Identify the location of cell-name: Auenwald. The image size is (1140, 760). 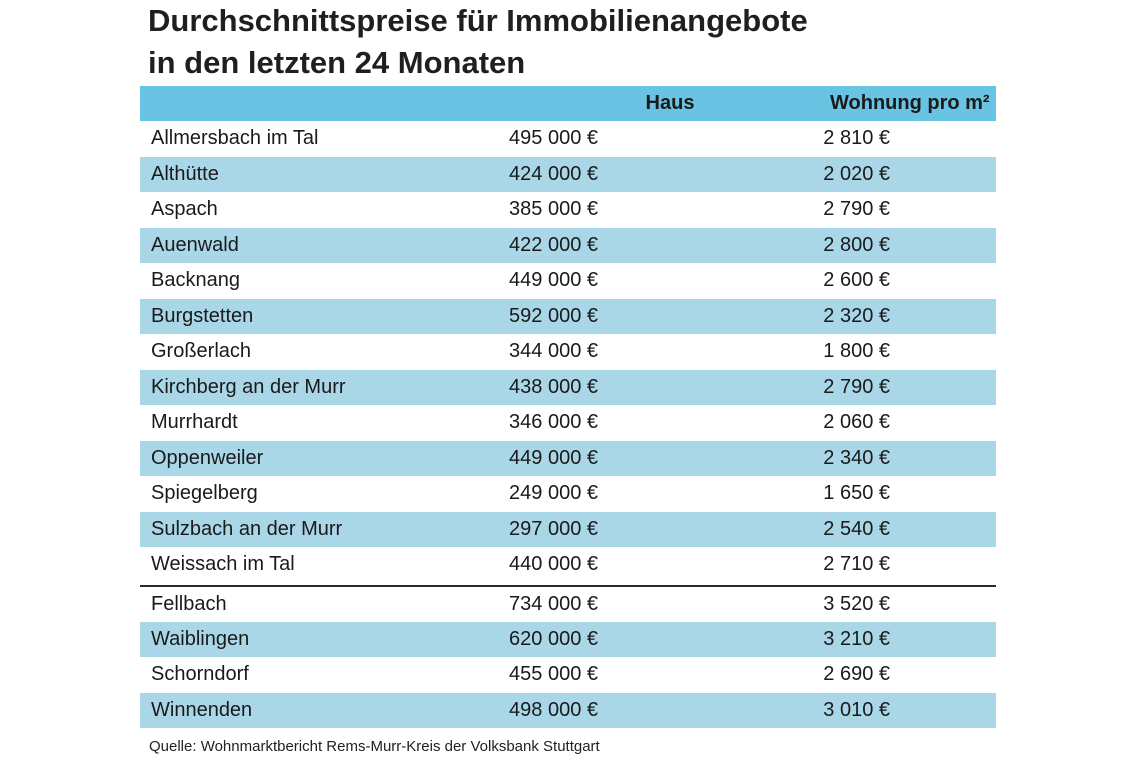
(195, 244).